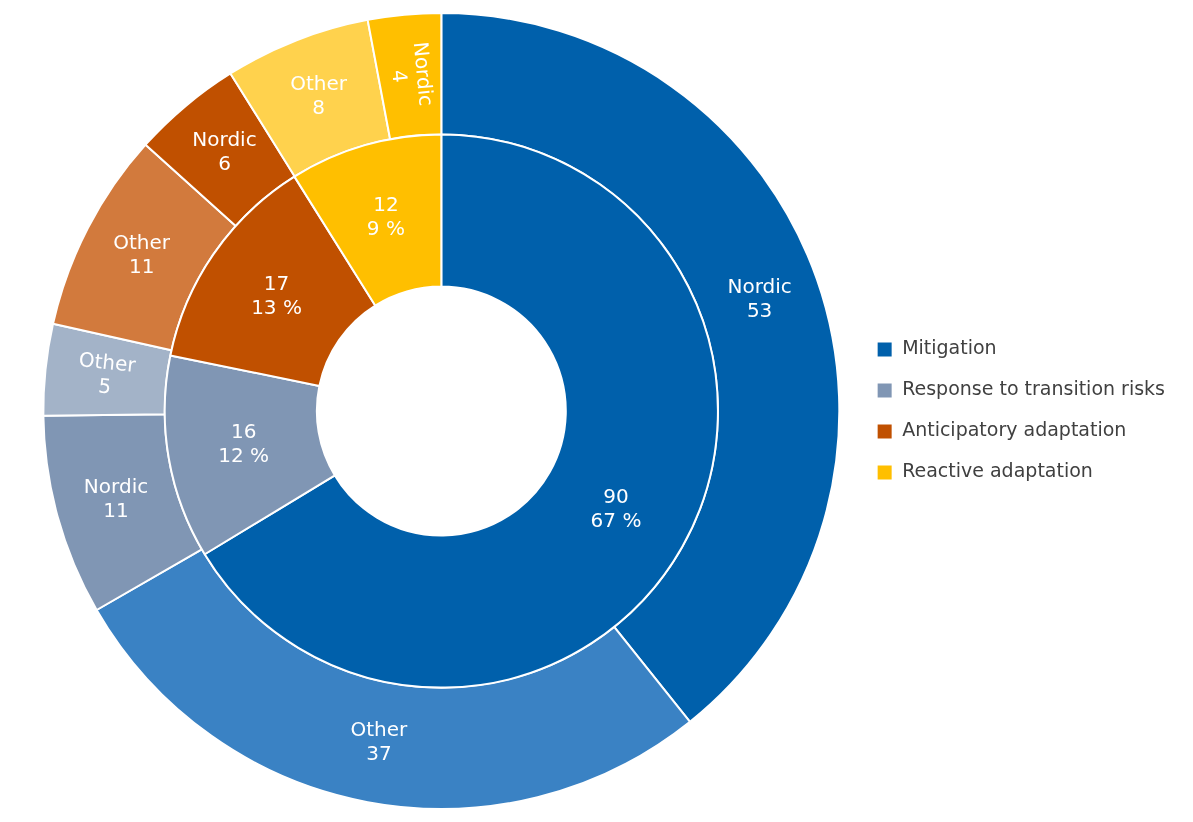 Image resolution: width=1193 pixels, height=822 pixels. Describe the element at coordinates (379, 752) in the screenshot. I see `data-label: 37` at that location.